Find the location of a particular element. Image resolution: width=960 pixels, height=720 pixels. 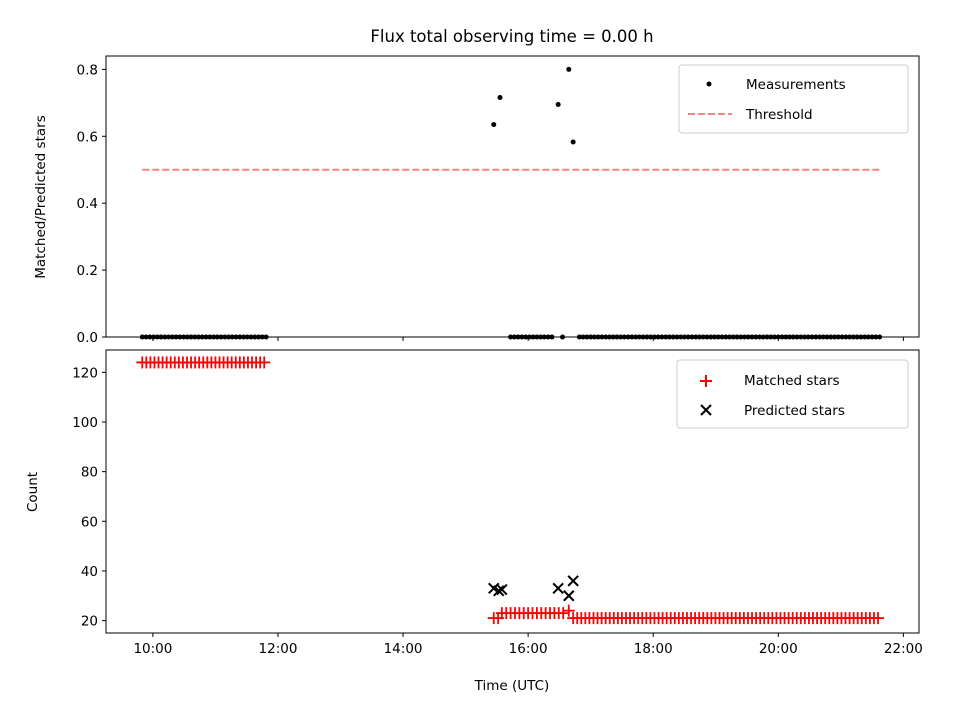

top-y-axis-label: Matched/Predicted stars is located at coordinates (41, 196).